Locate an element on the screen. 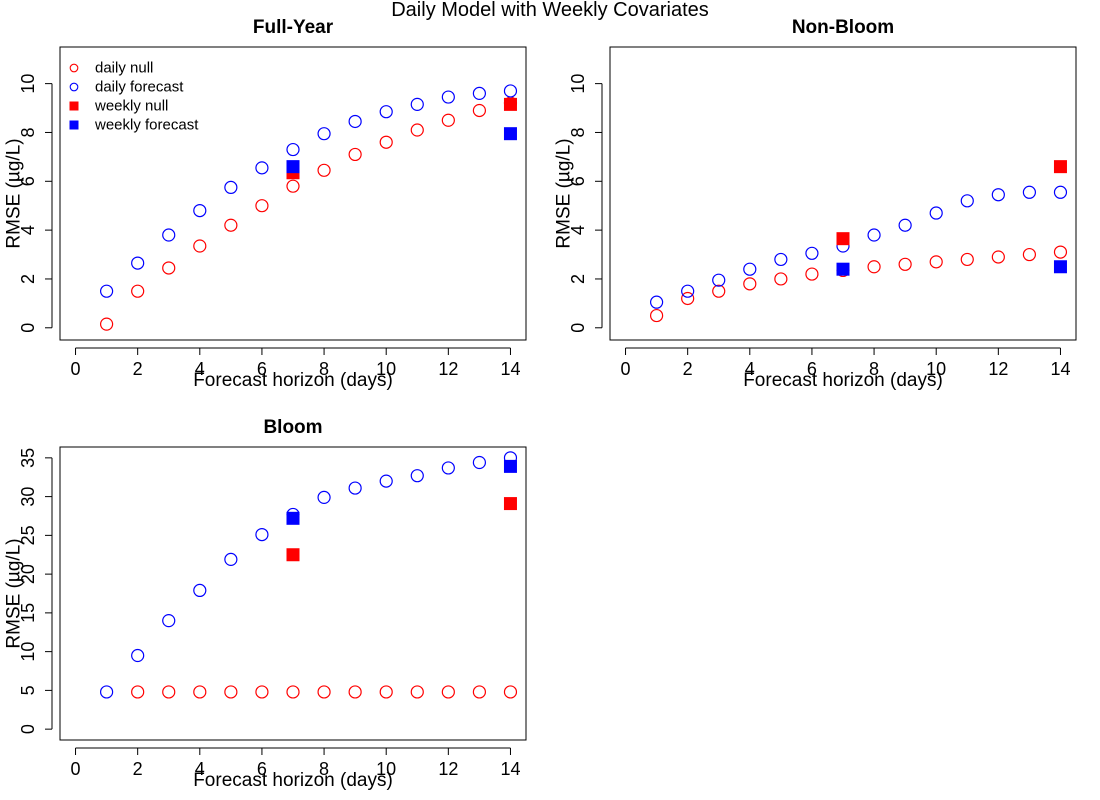 The image size is (1100, 800). series-daily-null is located at coordinates (324, 692).